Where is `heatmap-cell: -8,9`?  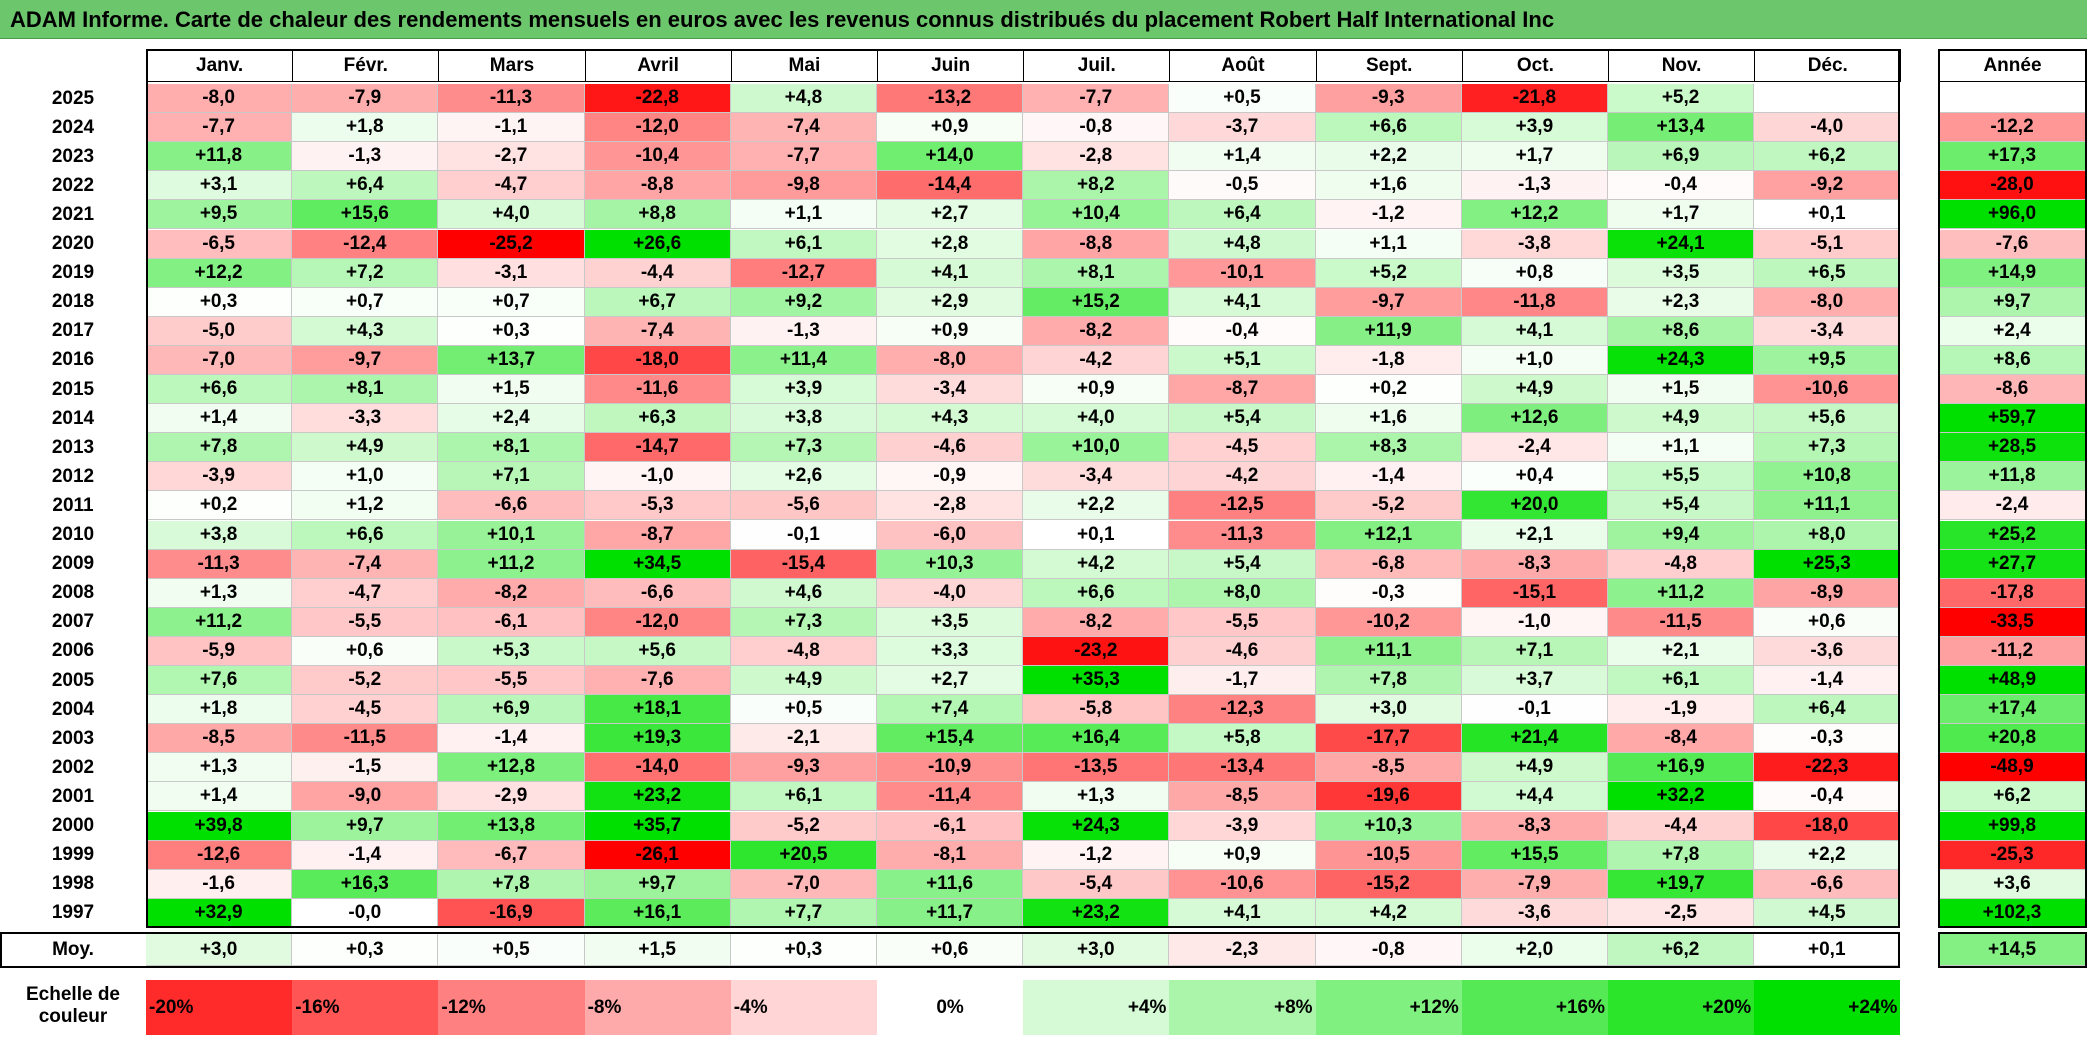 heatmap-cell: -8,9 is located at coordinates (1827, 593).